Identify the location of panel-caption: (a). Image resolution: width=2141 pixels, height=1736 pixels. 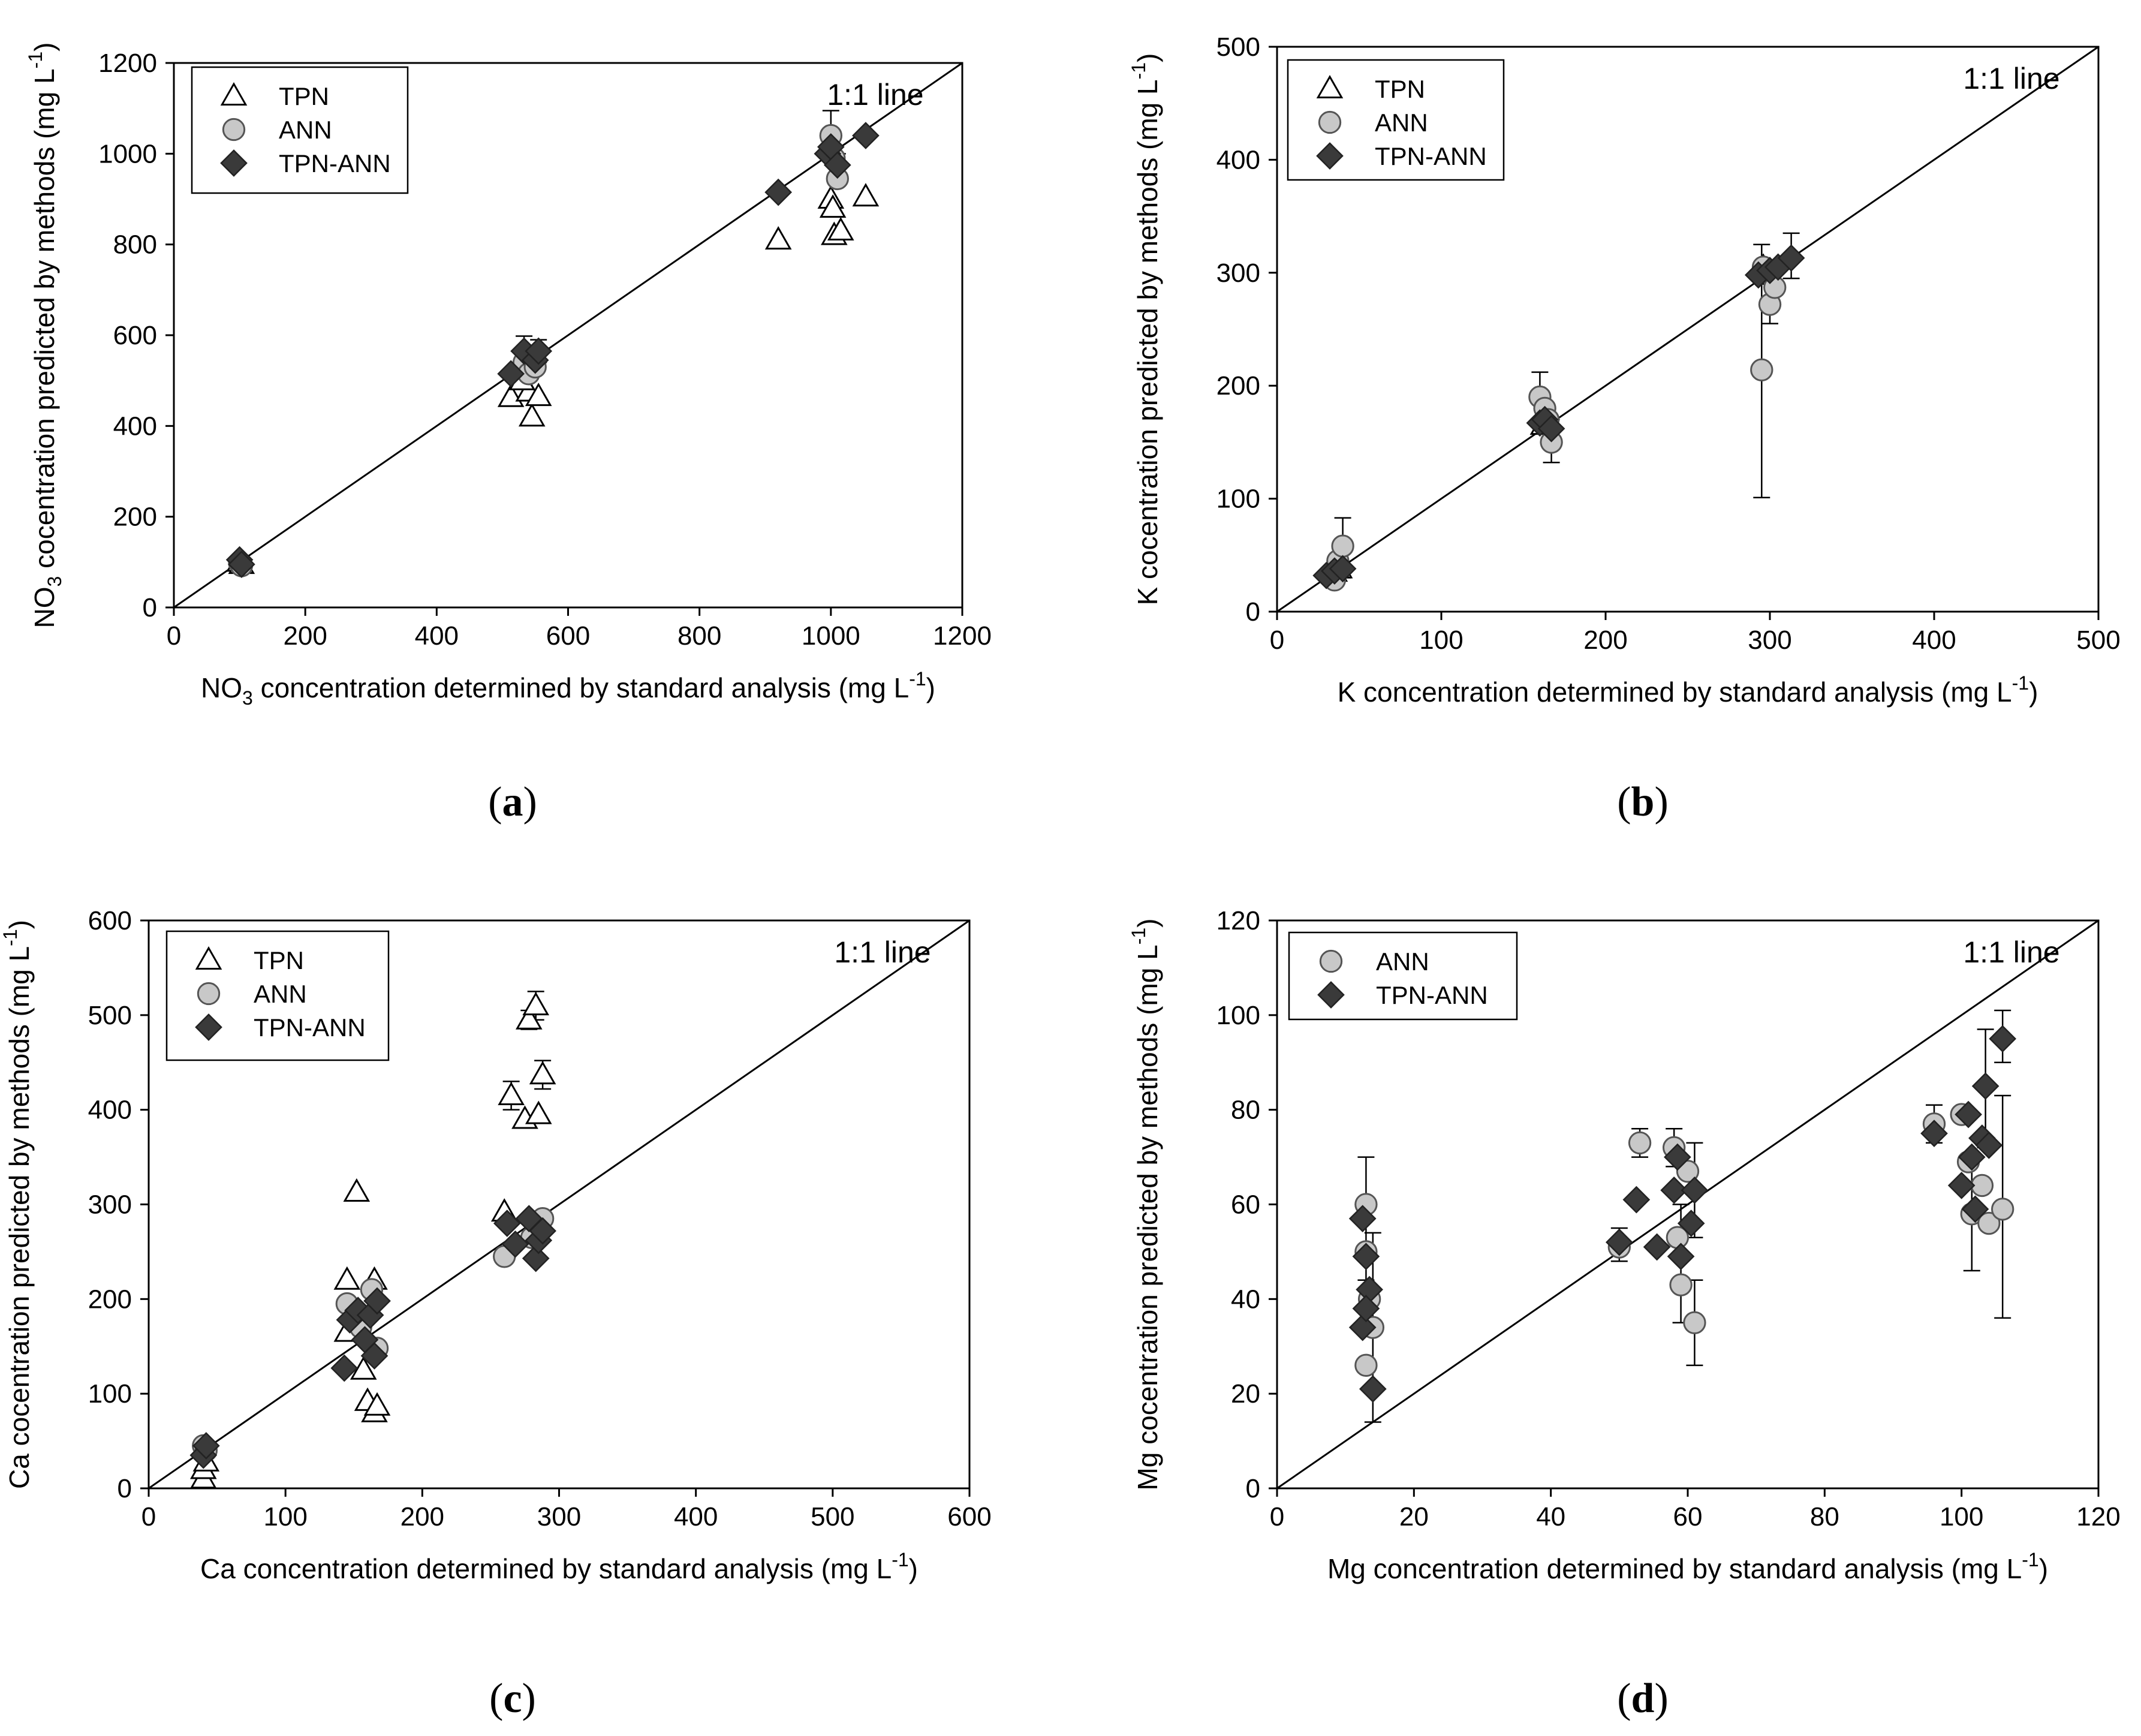
(512, 802).